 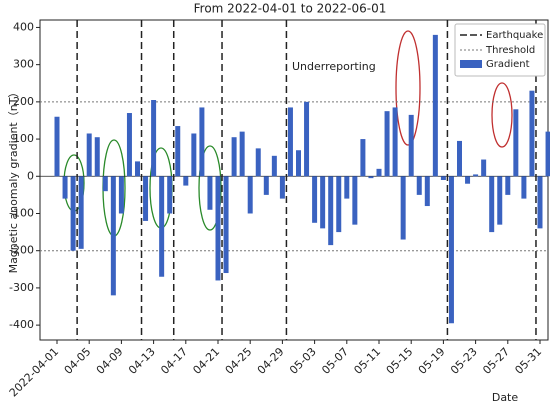 I want to click on x-axis-label: Date, so click(x=505, y=397).